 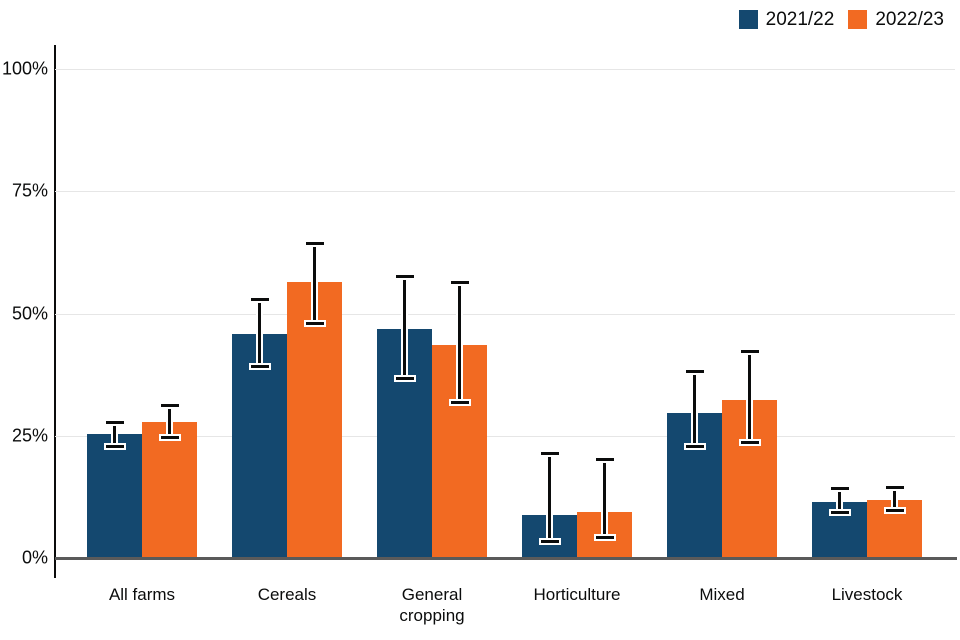 What do you see at coordinates (839, 500) in the screenshot?
I see `error-bar-2021-22-livestock-stem` at bounding box center [839, 500].